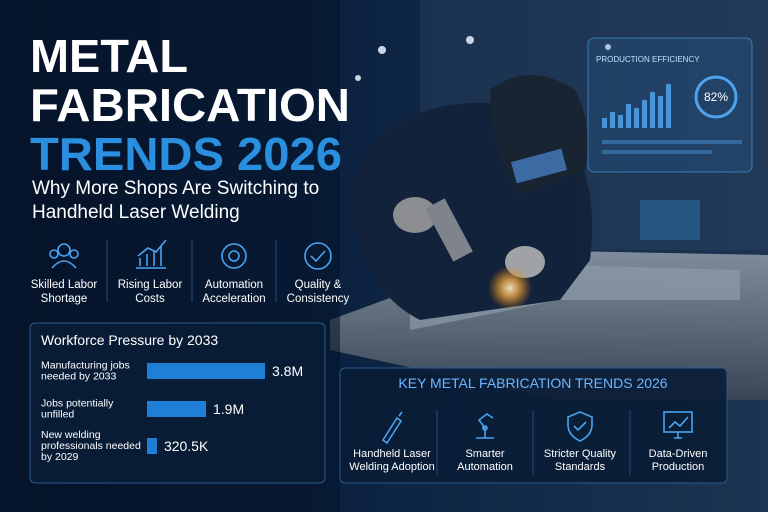 The image size is (768, 512). What do you see at coordinates (716, 97) in the screenshot?
I see `hud-value: 82%` at bounding box center [716, 97].